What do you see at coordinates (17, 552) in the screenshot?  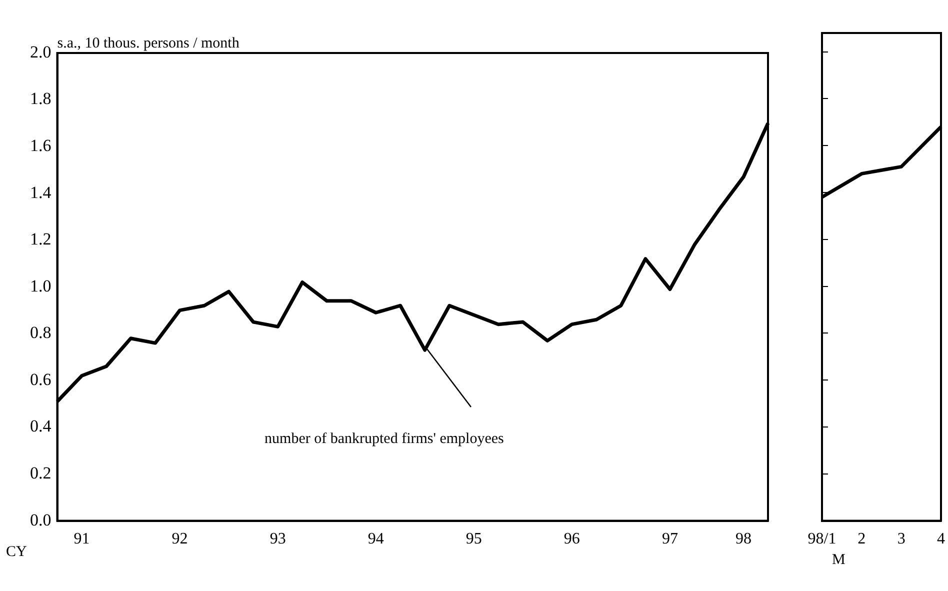 I see `x-axis-title: CY` at bounding box center [17, 552].